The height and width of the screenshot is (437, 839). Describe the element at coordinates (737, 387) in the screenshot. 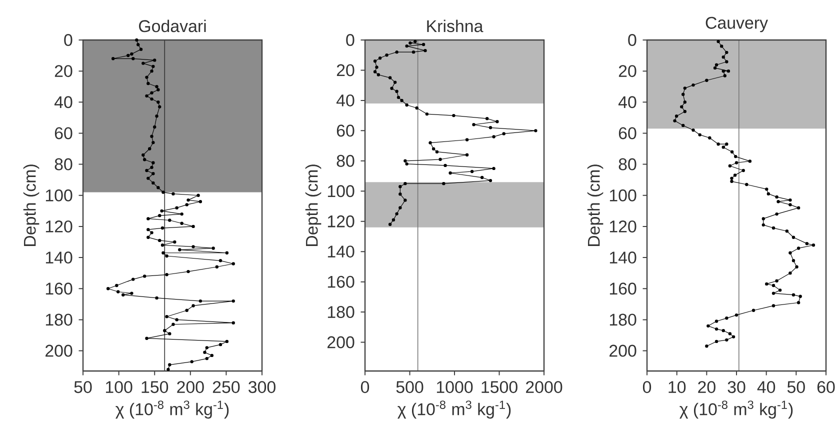

I see `x-tick-label: 30` at that location.